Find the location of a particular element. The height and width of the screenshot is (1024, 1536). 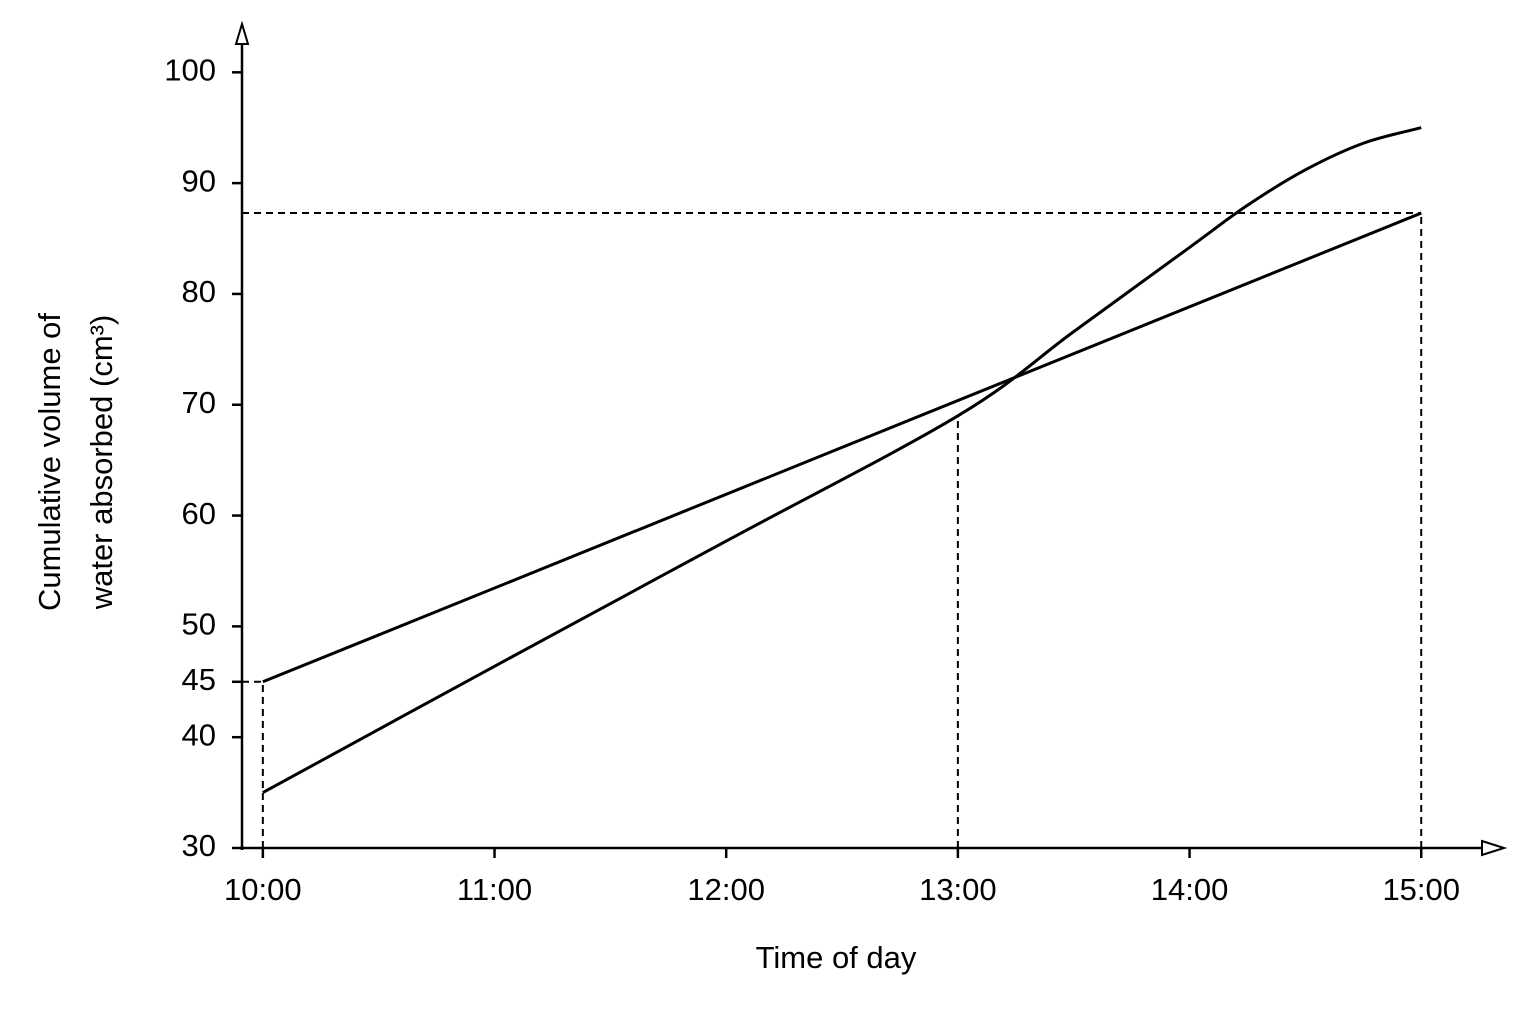

x-tick-label: 11:00 is located at coordinates (494, 889).